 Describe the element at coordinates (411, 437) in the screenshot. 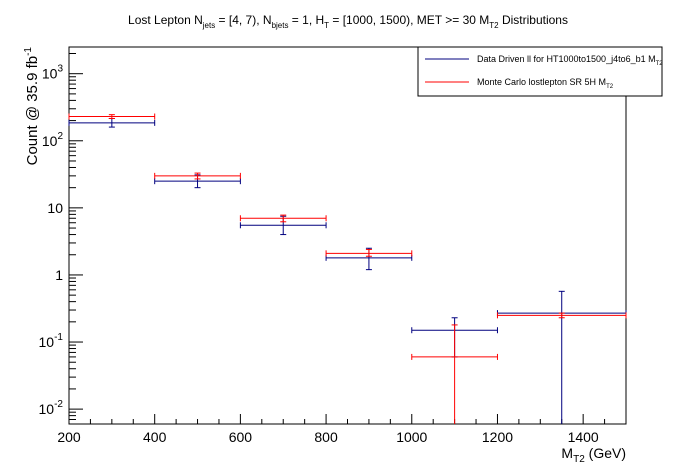

I see `x-tick-label: 1000` at that location.